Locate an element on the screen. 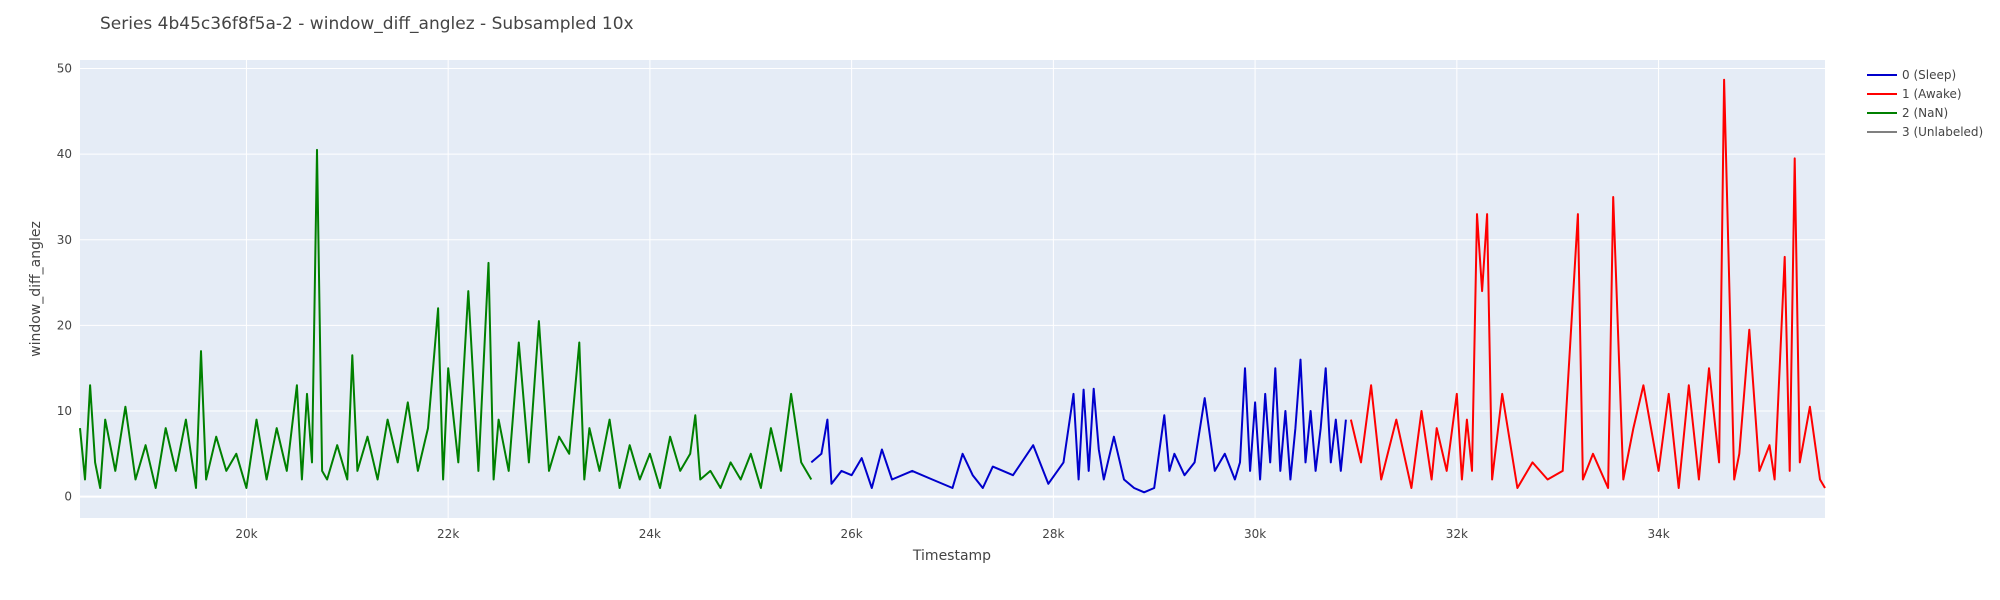 The height and width of the screenshot is (600, 2000). legend-entry-3: 3 (Unlabeled) is located at coordinates (1942, 132).